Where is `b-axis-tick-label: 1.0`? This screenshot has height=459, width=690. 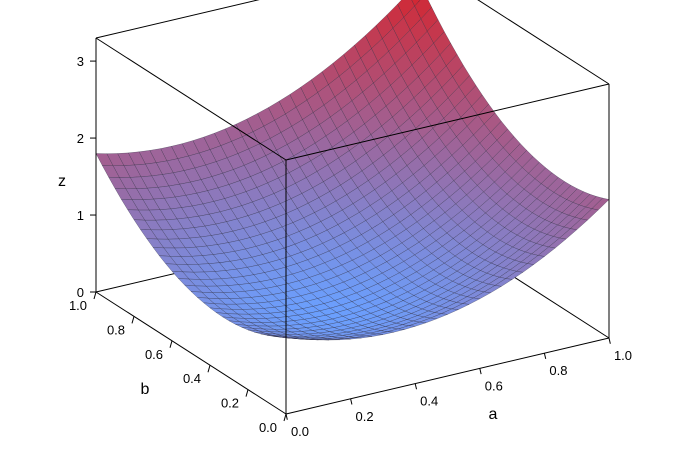
b-axis-tick-label: 1.0 is located at coordinates (78, 305).